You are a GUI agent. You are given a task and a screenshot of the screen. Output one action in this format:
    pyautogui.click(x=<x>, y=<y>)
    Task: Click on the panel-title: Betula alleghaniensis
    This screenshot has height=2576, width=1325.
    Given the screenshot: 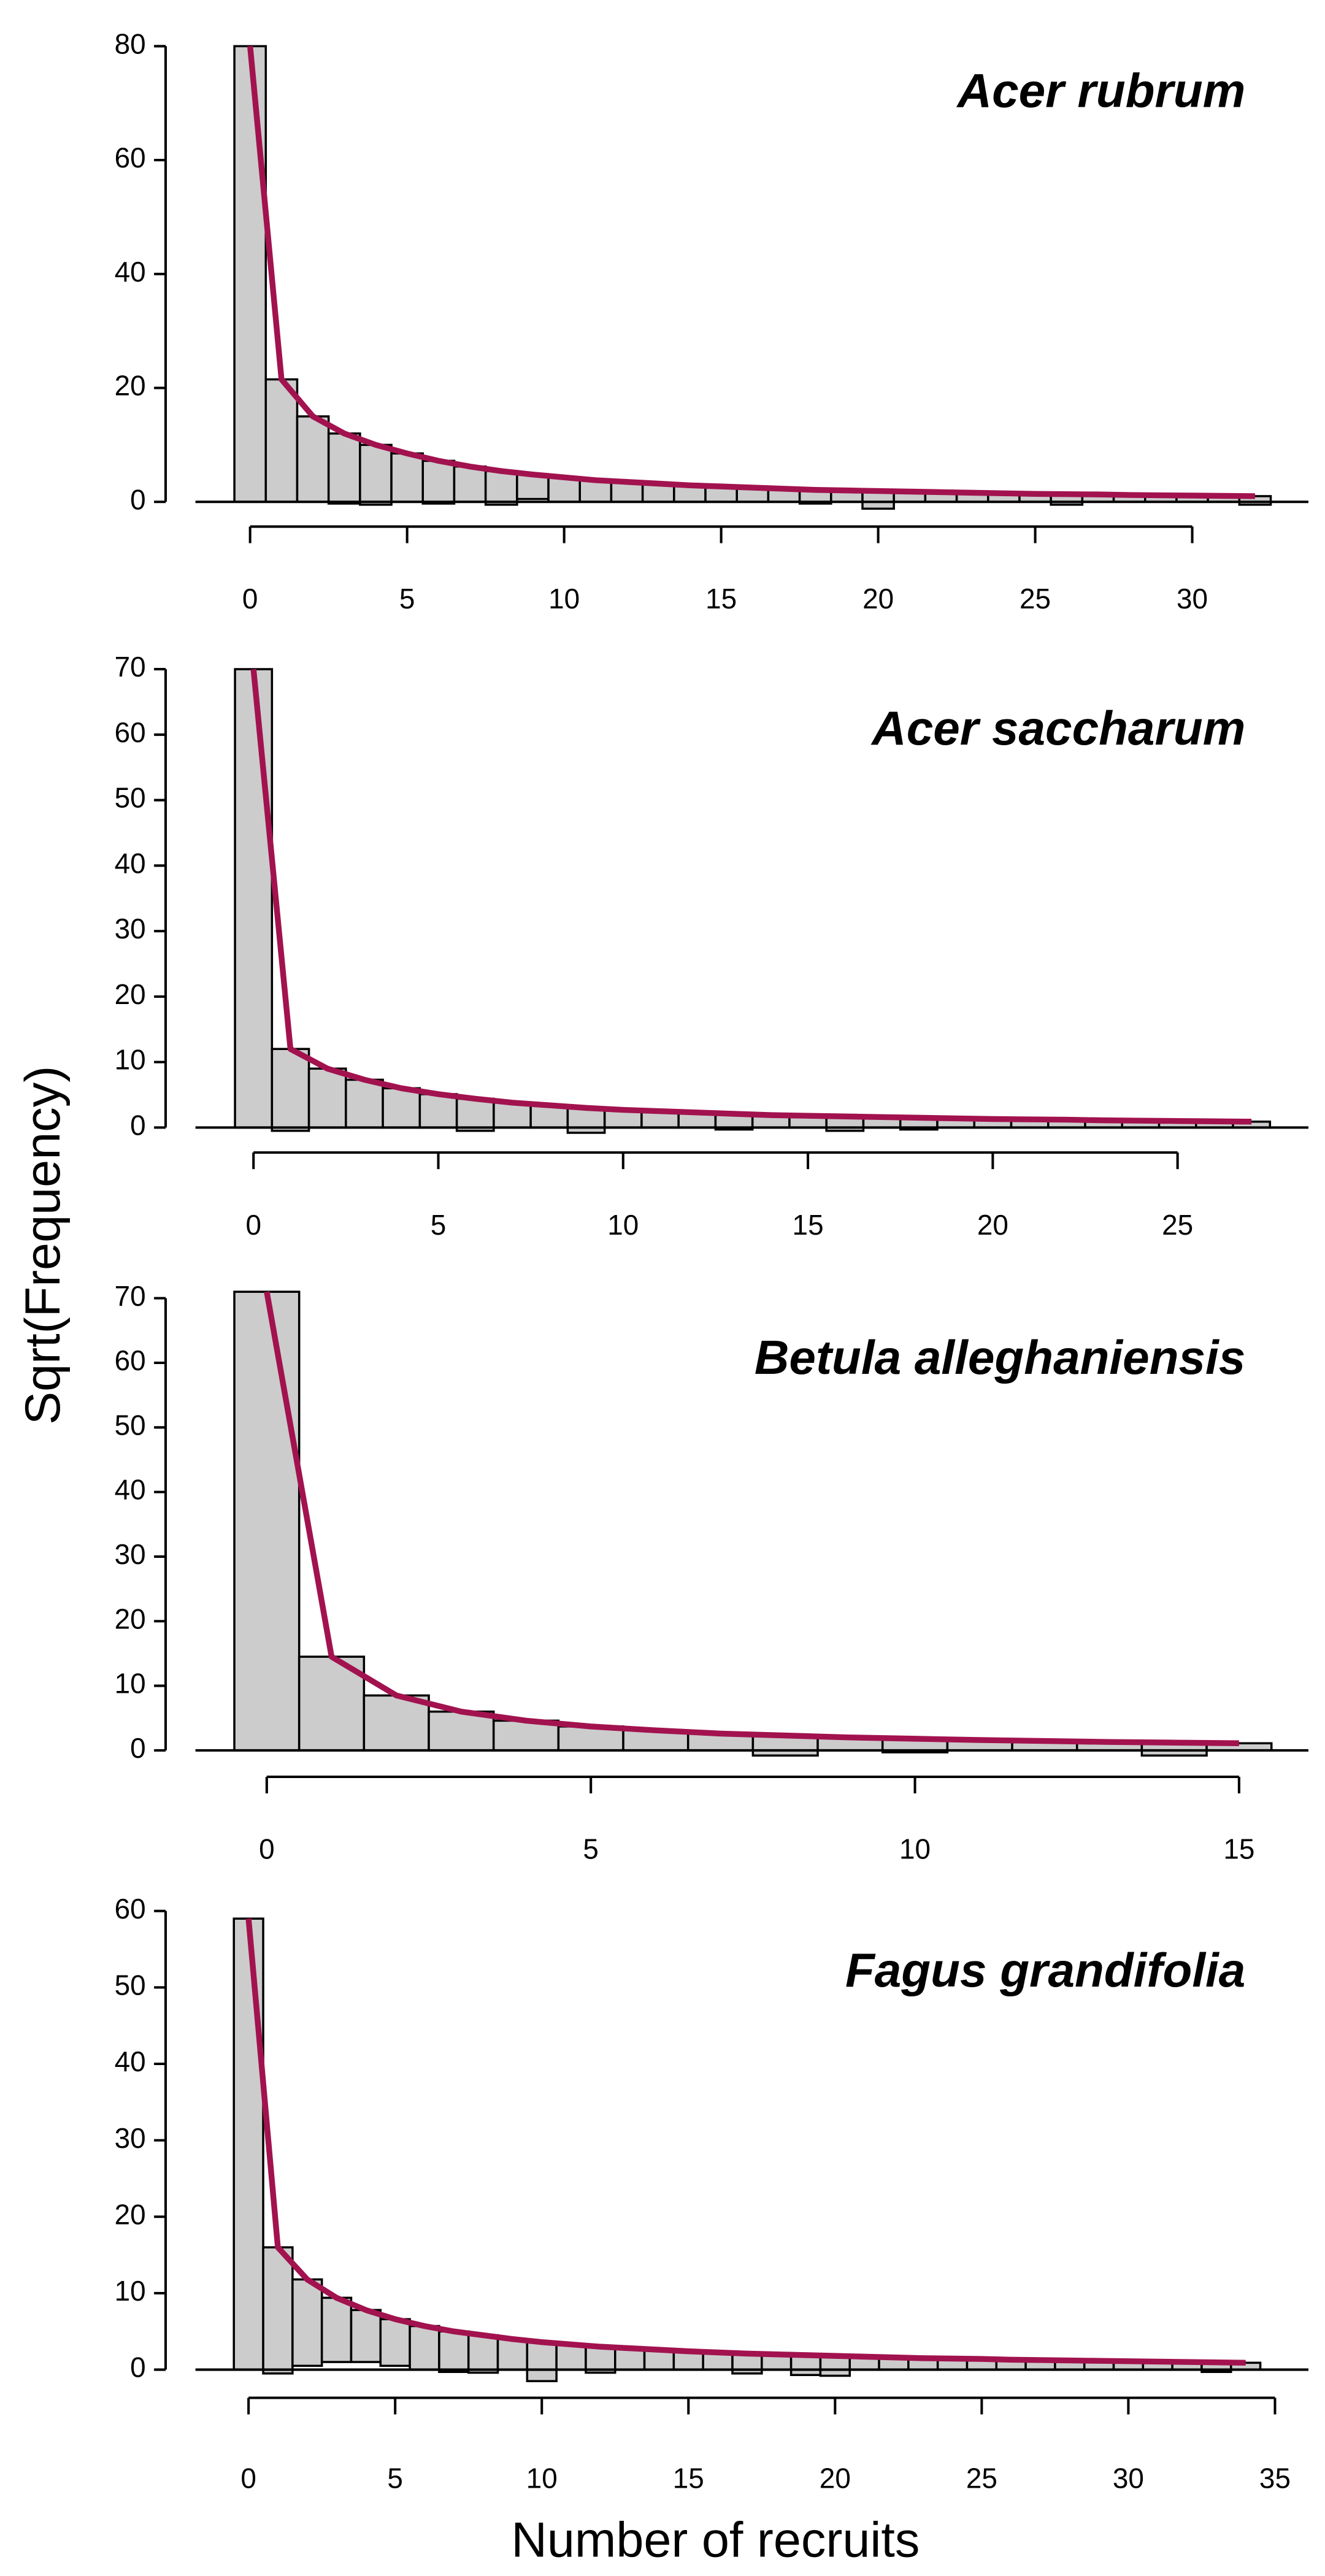 What is the action you would take?
    pyautogui.click(x=1000, y=1357)
    